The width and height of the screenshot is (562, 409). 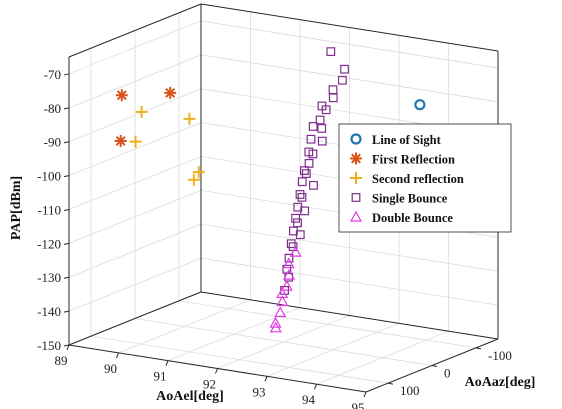 I want to click on y-axis-title: AoAaz[deg], so click(x=500, y=382).